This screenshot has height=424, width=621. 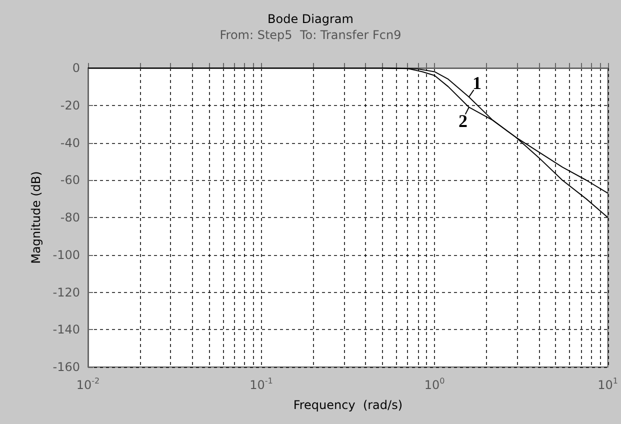 I want to click on y-axis-title: Magnitude (dB), so click(x=35, y=217).